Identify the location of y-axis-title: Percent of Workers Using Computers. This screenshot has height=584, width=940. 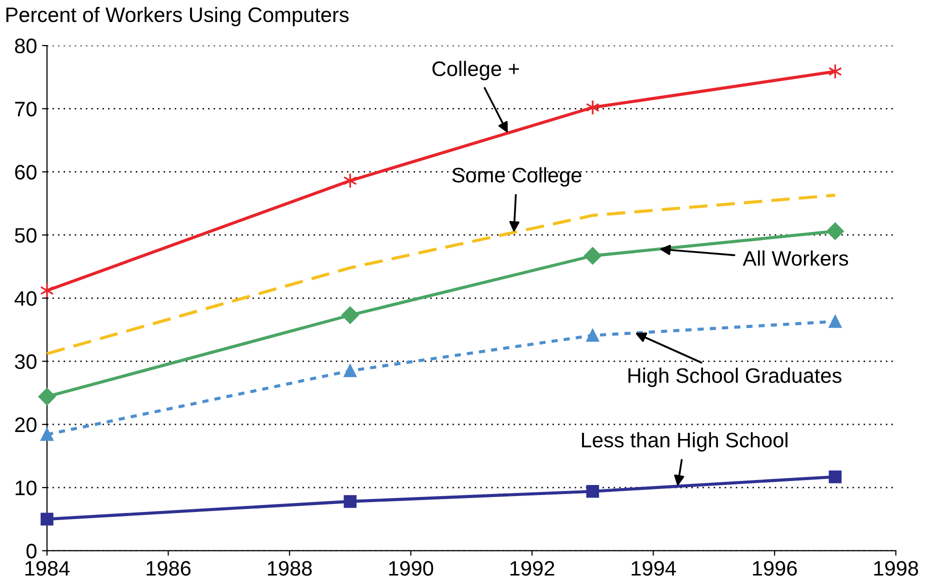
(177, 16).